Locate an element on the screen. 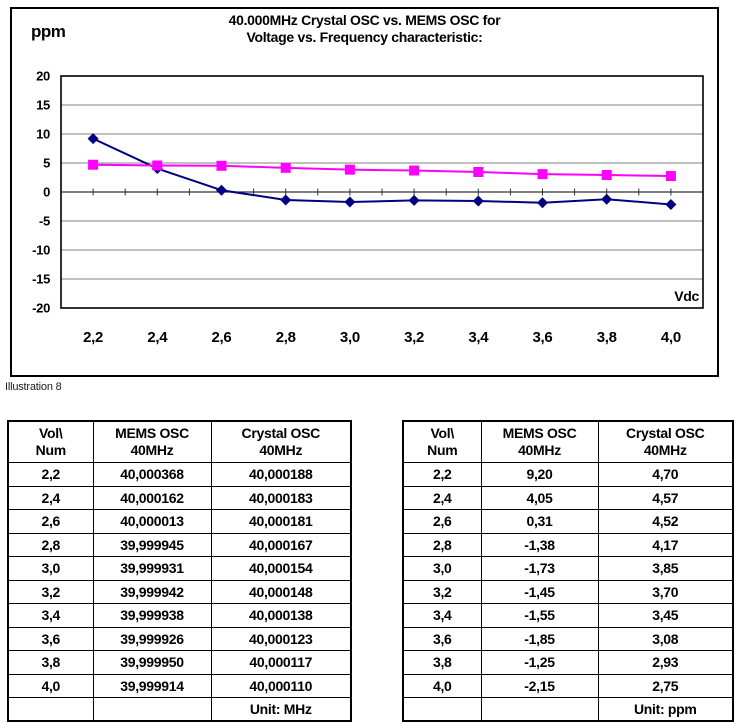 This screenshot has width=740, height=724. table-cell: 2,93 is located at coordinates (665, 662).